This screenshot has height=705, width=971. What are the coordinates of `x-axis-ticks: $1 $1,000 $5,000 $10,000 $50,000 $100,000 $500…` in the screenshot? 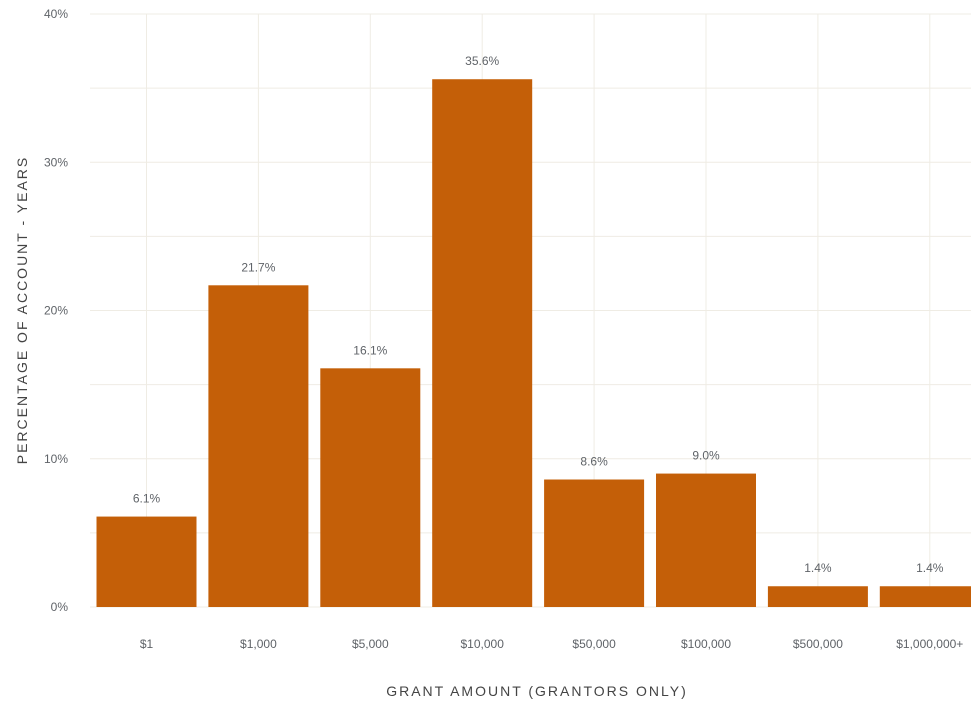 It's located at (552, 644).